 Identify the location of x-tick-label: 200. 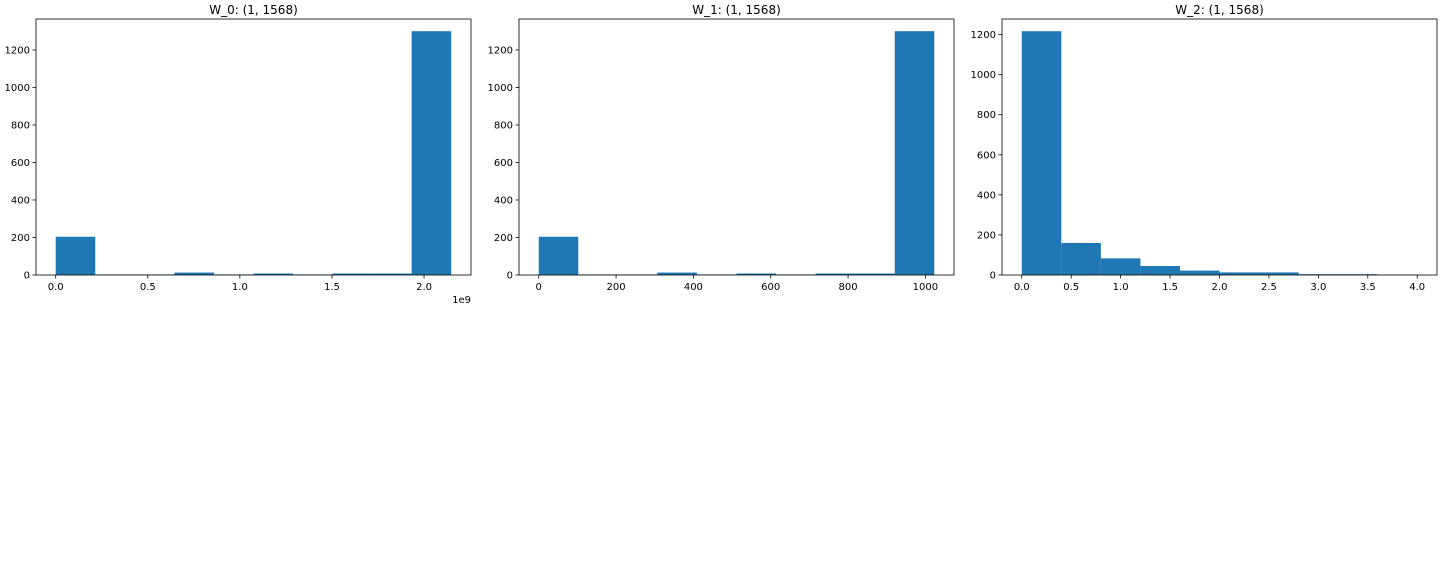
(616, 287).